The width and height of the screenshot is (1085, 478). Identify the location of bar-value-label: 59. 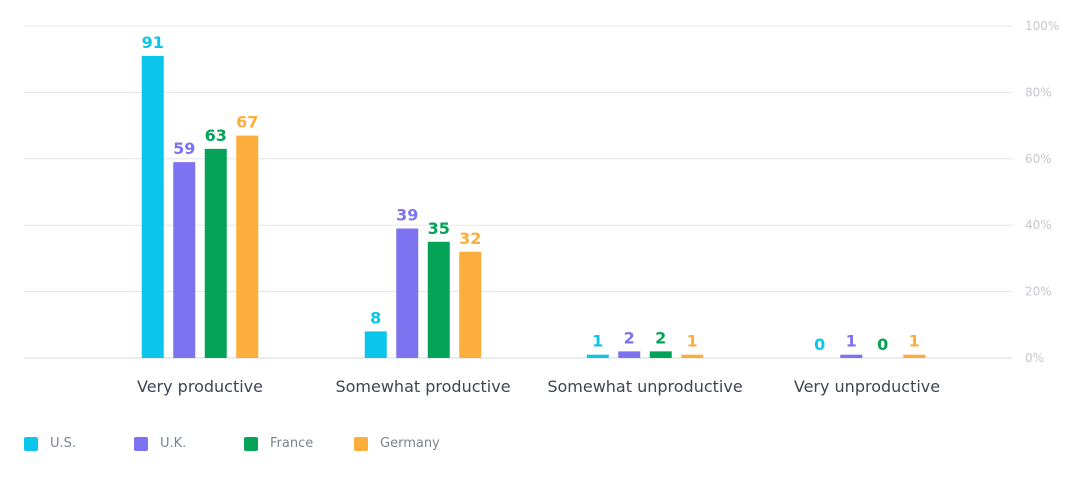
(184, 148).